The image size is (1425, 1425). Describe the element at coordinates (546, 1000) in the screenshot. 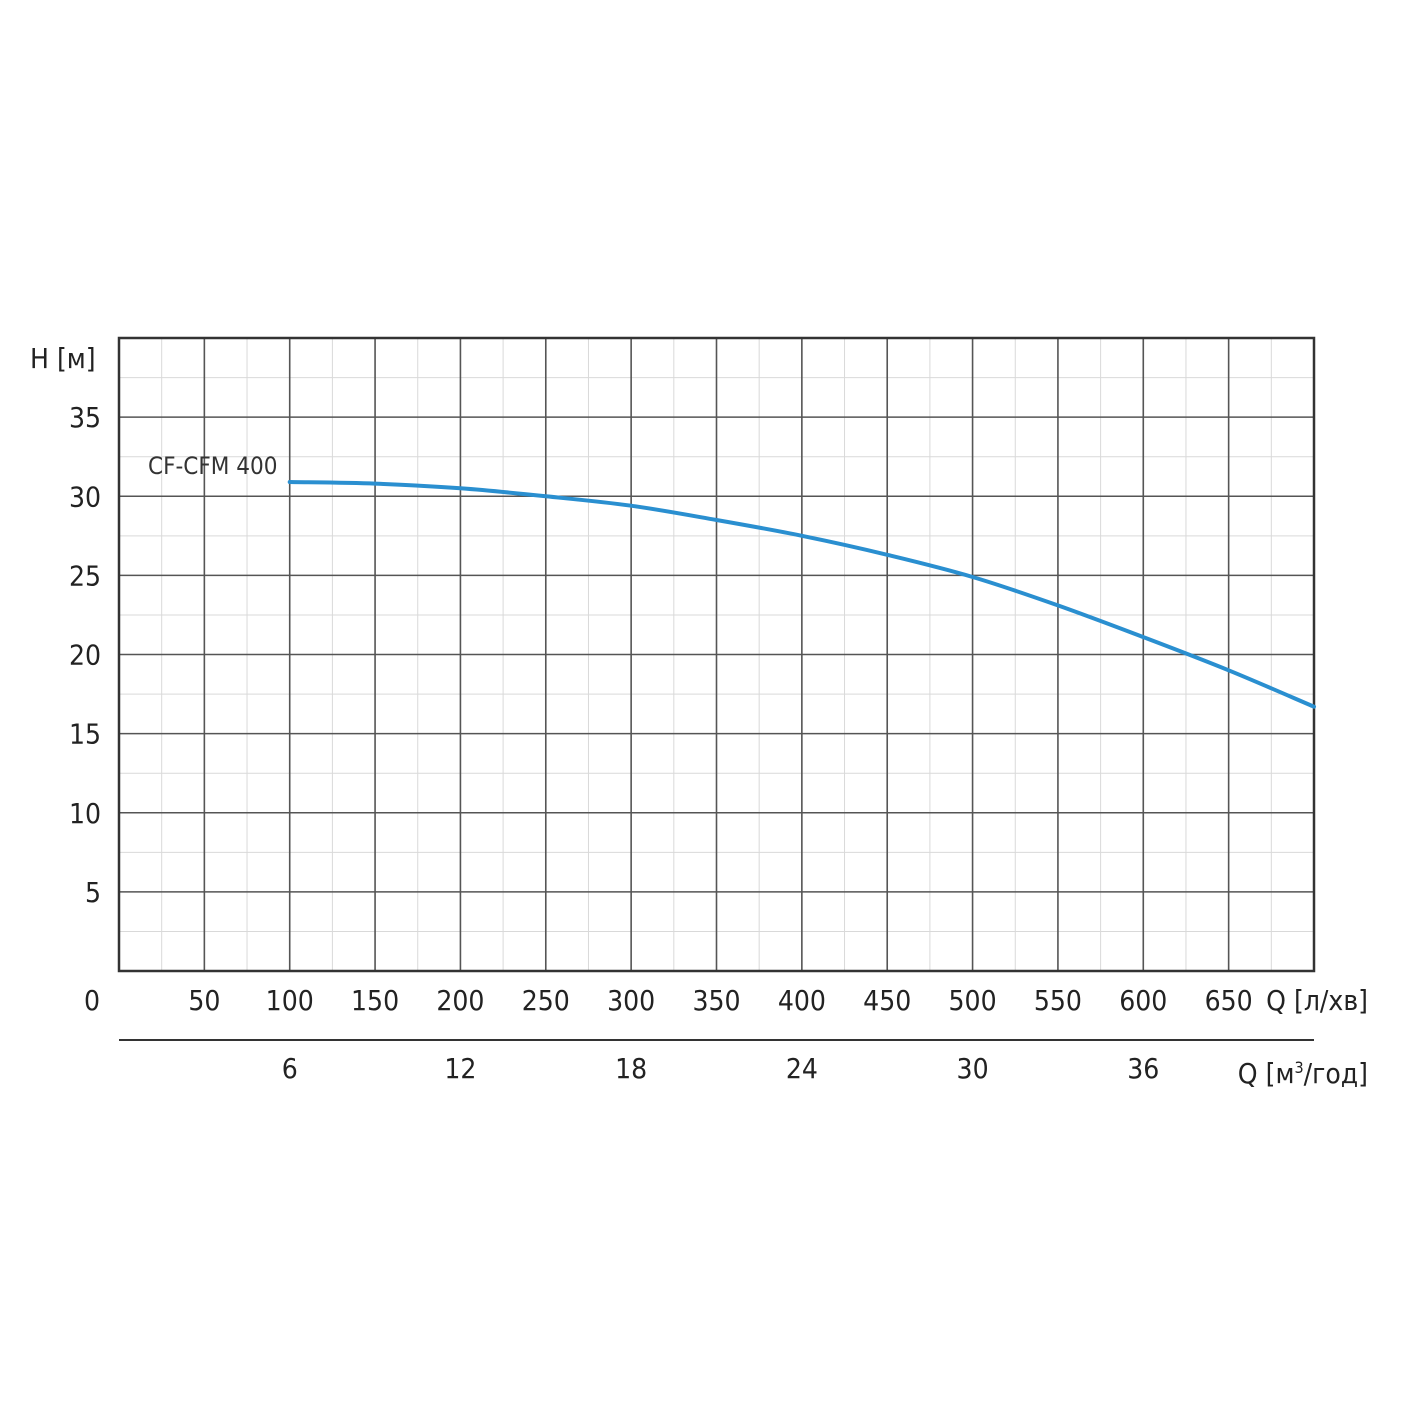

I see `x-tick-label: 250` at that location.